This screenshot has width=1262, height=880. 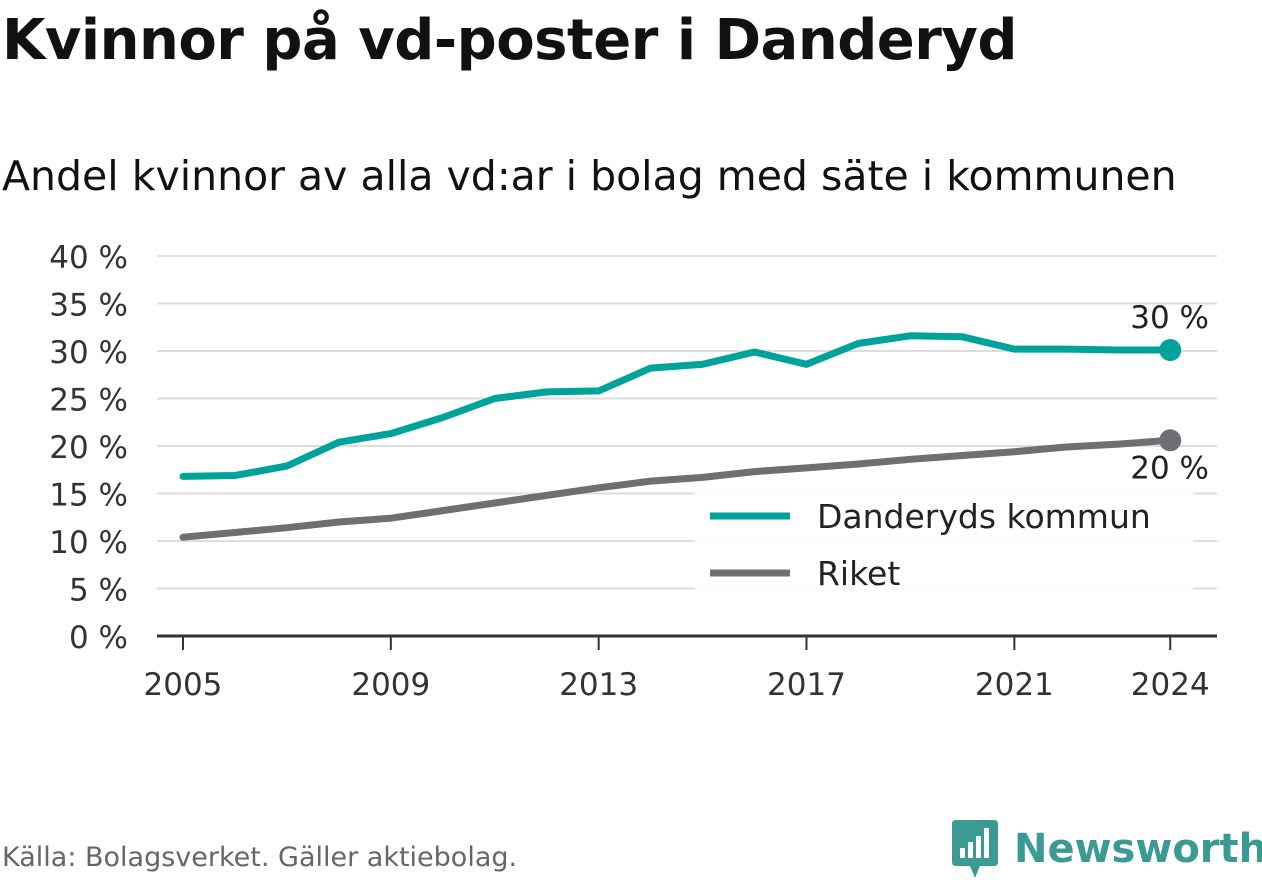 I want to click on y-tick-label: 30 %, so click(x=88, y=353).